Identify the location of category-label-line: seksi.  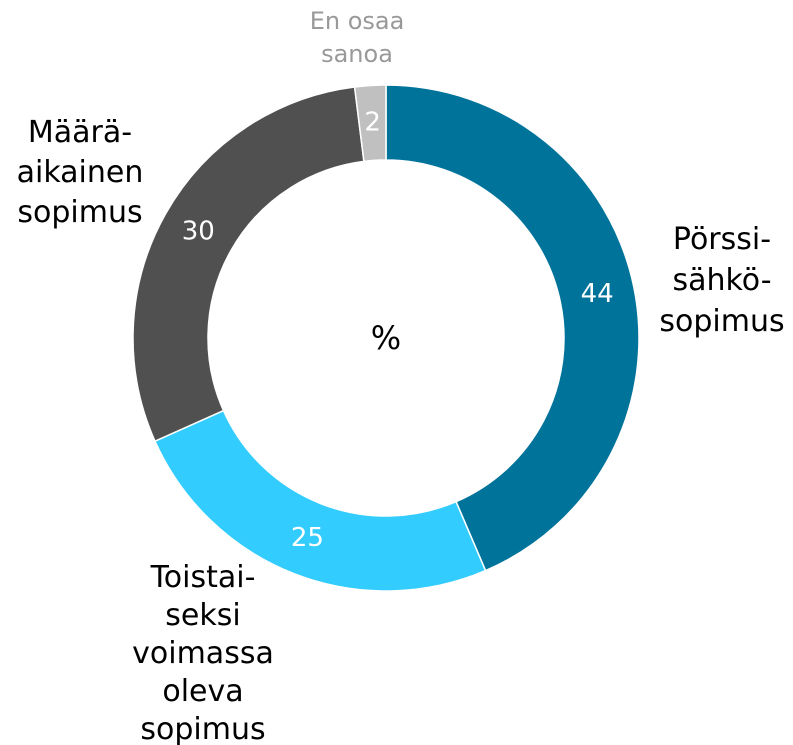
(202, 615).